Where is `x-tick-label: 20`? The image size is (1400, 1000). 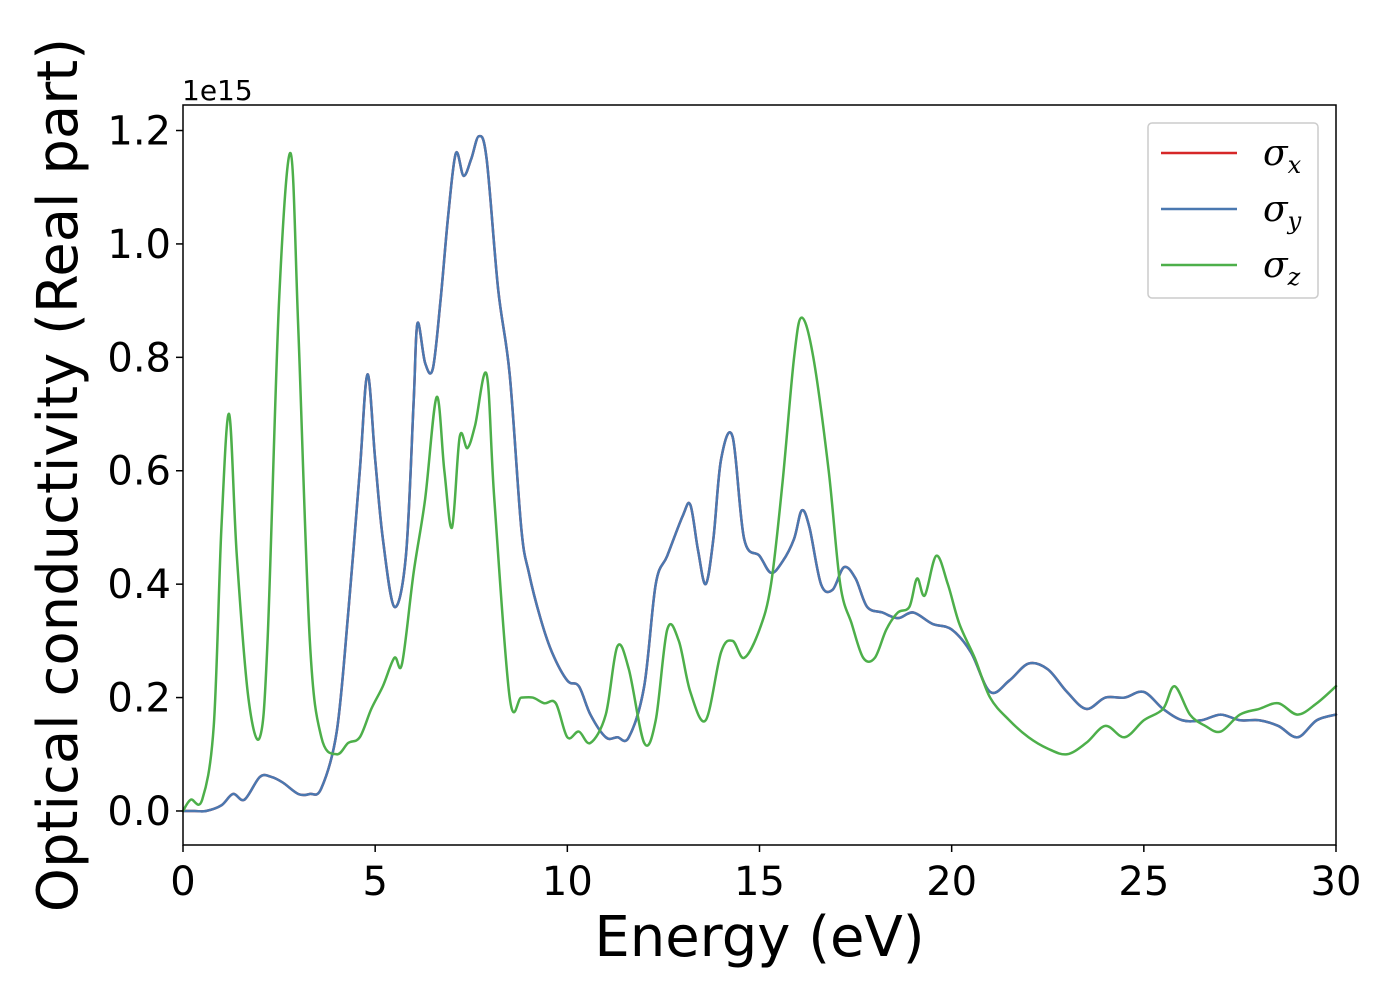
x-tick-label: 20 is located at coordinates (951, 882).